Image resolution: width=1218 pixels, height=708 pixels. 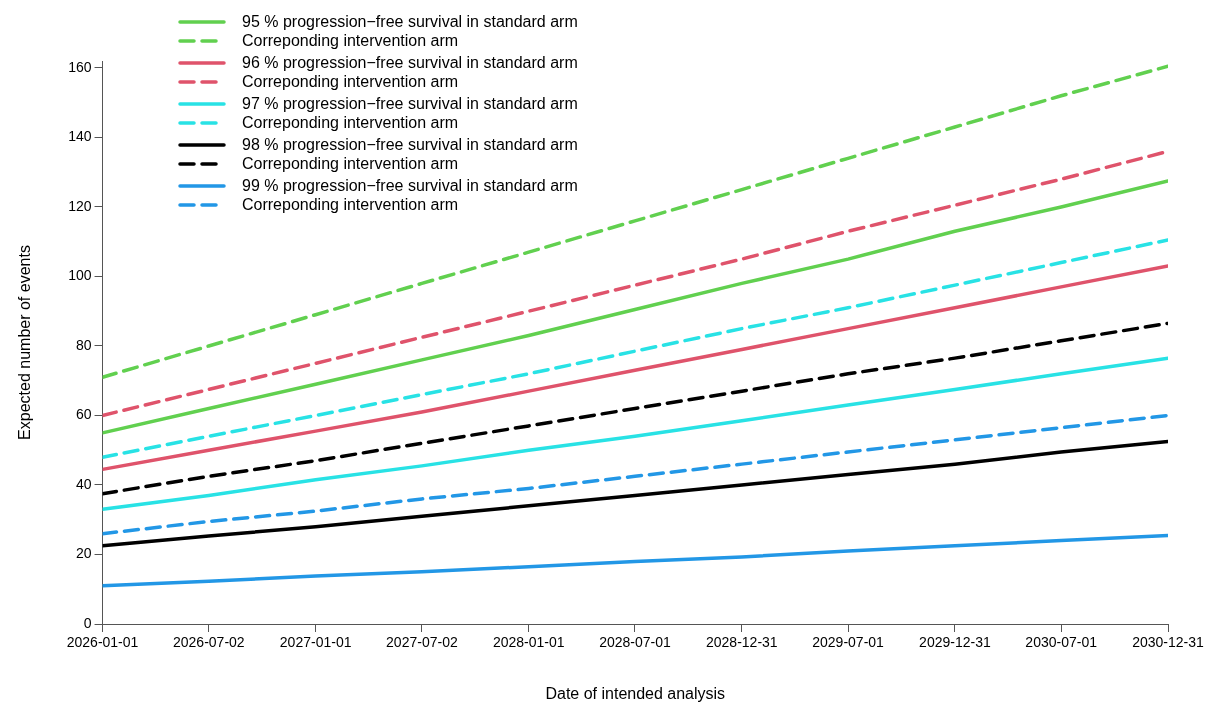 What do you see at coordinates (80, 275) in the screenshot?
I see `y-tick-label: 100` at bounding box center [80, 275].